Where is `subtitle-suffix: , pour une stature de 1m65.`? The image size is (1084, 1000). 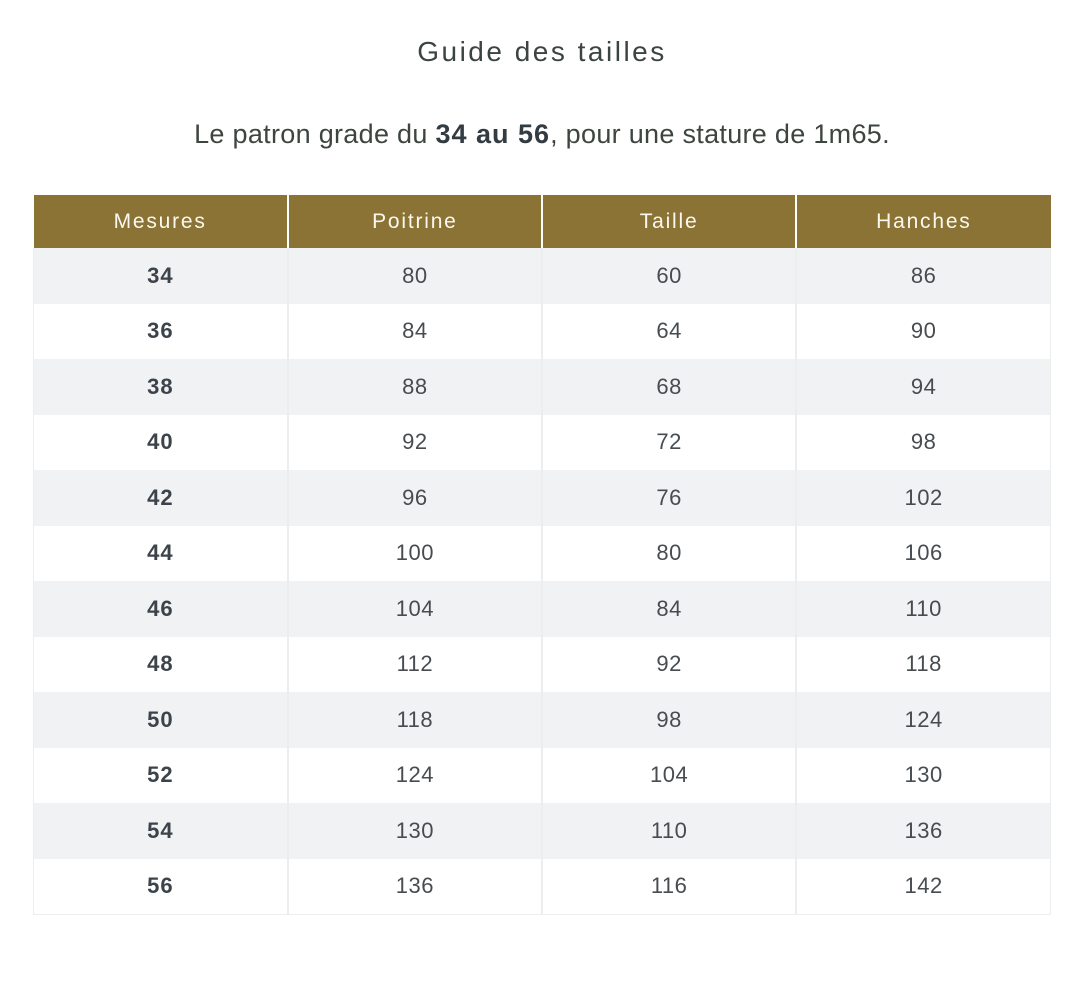
subtitle-suffix: , pour une stature de 1m65. is located at coordinates (720, 134).